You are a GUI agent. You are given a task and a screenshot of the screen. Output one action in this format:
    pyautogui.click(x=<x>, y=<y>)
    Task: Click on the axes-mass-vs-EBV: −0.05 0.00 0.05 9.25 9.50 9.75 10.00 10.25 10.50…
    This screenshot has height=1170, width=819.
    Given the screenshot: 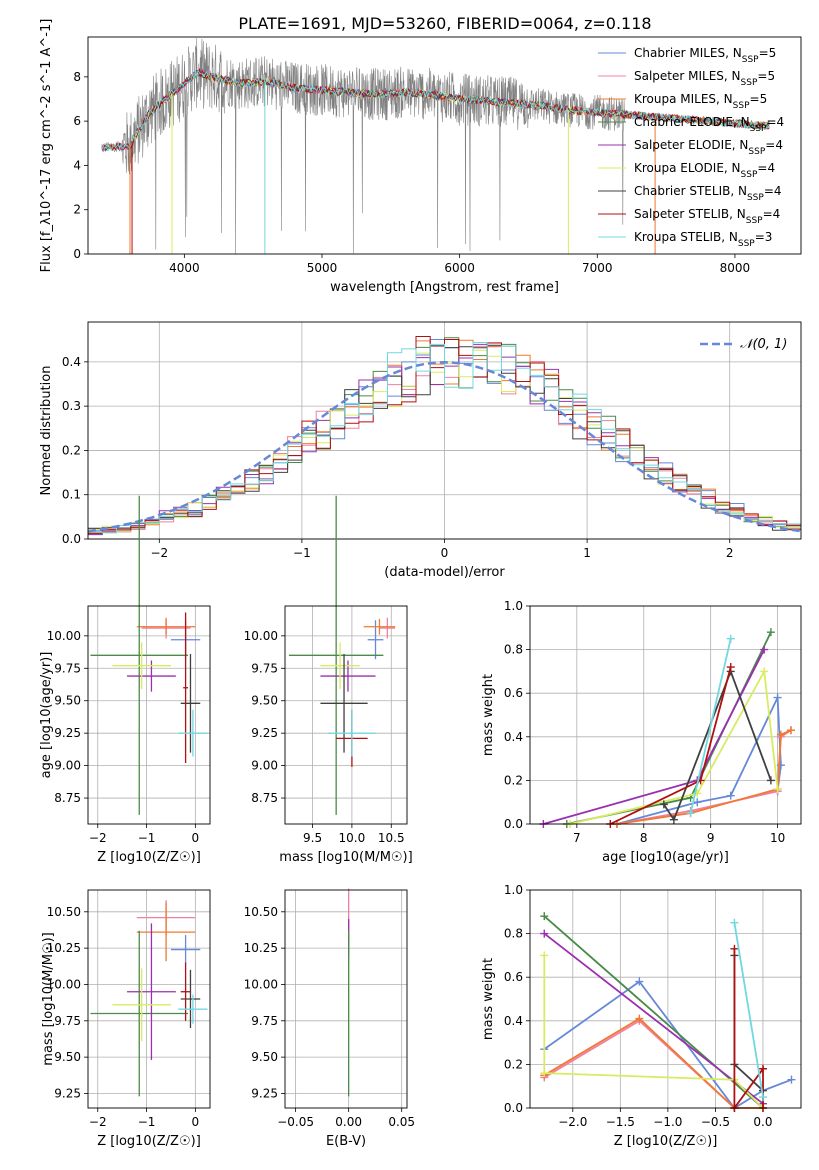 What is the action you would take?
    pyautogui.click(x=329, y=1018)
    